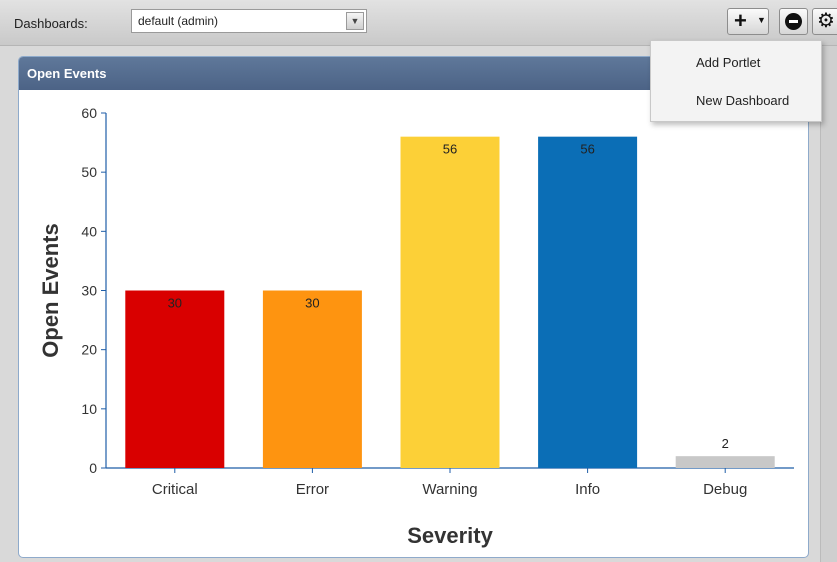 Image resolution: width=837 pixels, height=562 pixels. I want to click on bar-critical, so click(175, 379).